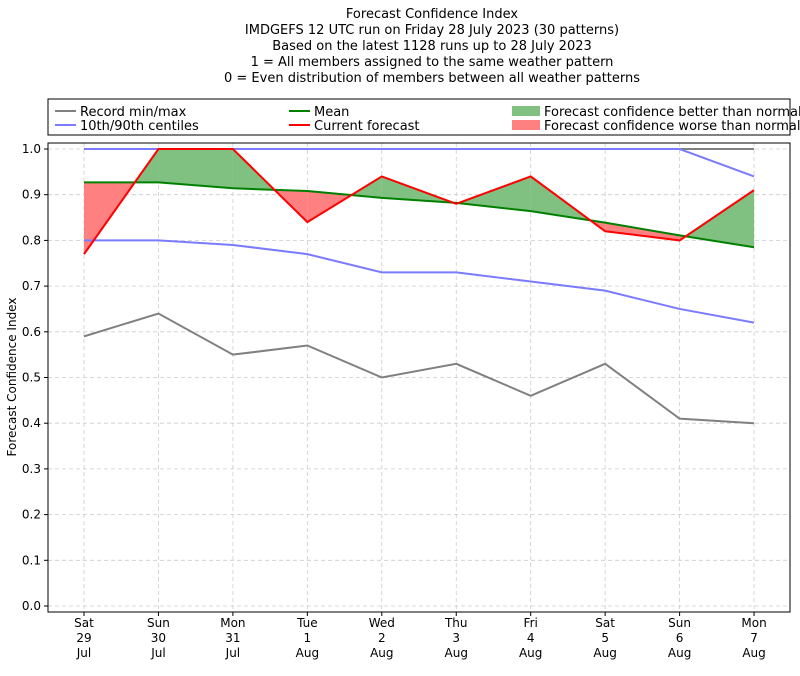 This screenshot has height=676, width=800. I want to click on x-tick-label: 3, so click(456, 638).